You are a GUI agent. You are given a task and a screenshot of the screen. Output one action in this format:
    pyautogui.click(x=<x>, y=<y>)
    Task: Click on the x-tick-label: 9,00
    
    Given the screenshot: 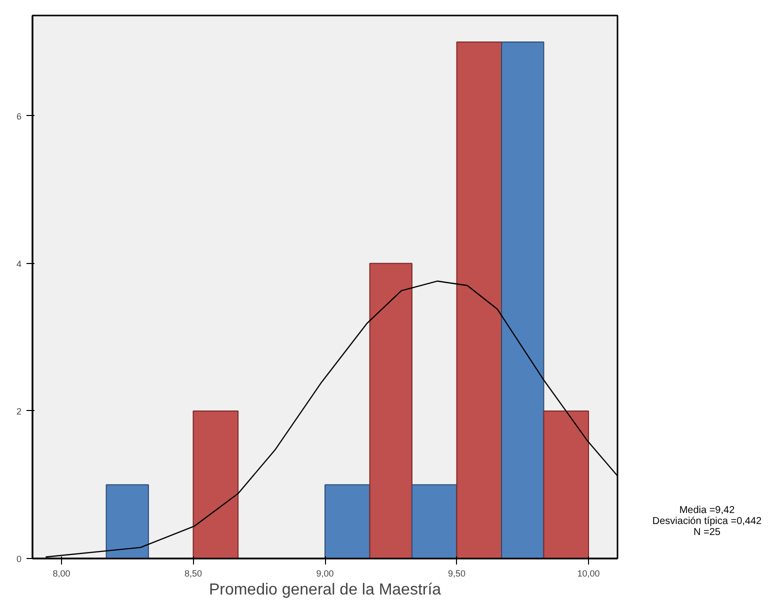 What is the action you would take?
    pyautogui.click(x=325, y=573)
    